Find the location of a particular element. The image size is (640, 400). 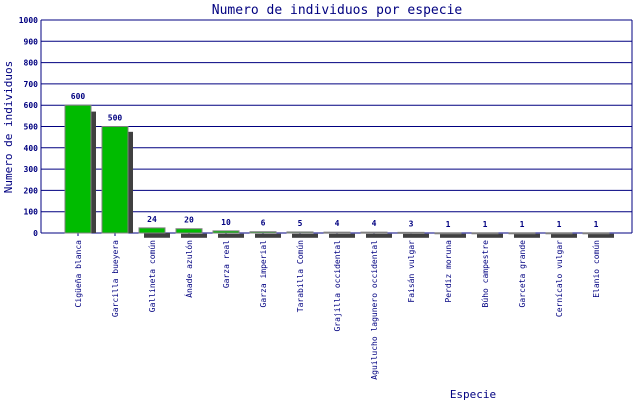

data-label: 500 is located at coordinates (115, 118).